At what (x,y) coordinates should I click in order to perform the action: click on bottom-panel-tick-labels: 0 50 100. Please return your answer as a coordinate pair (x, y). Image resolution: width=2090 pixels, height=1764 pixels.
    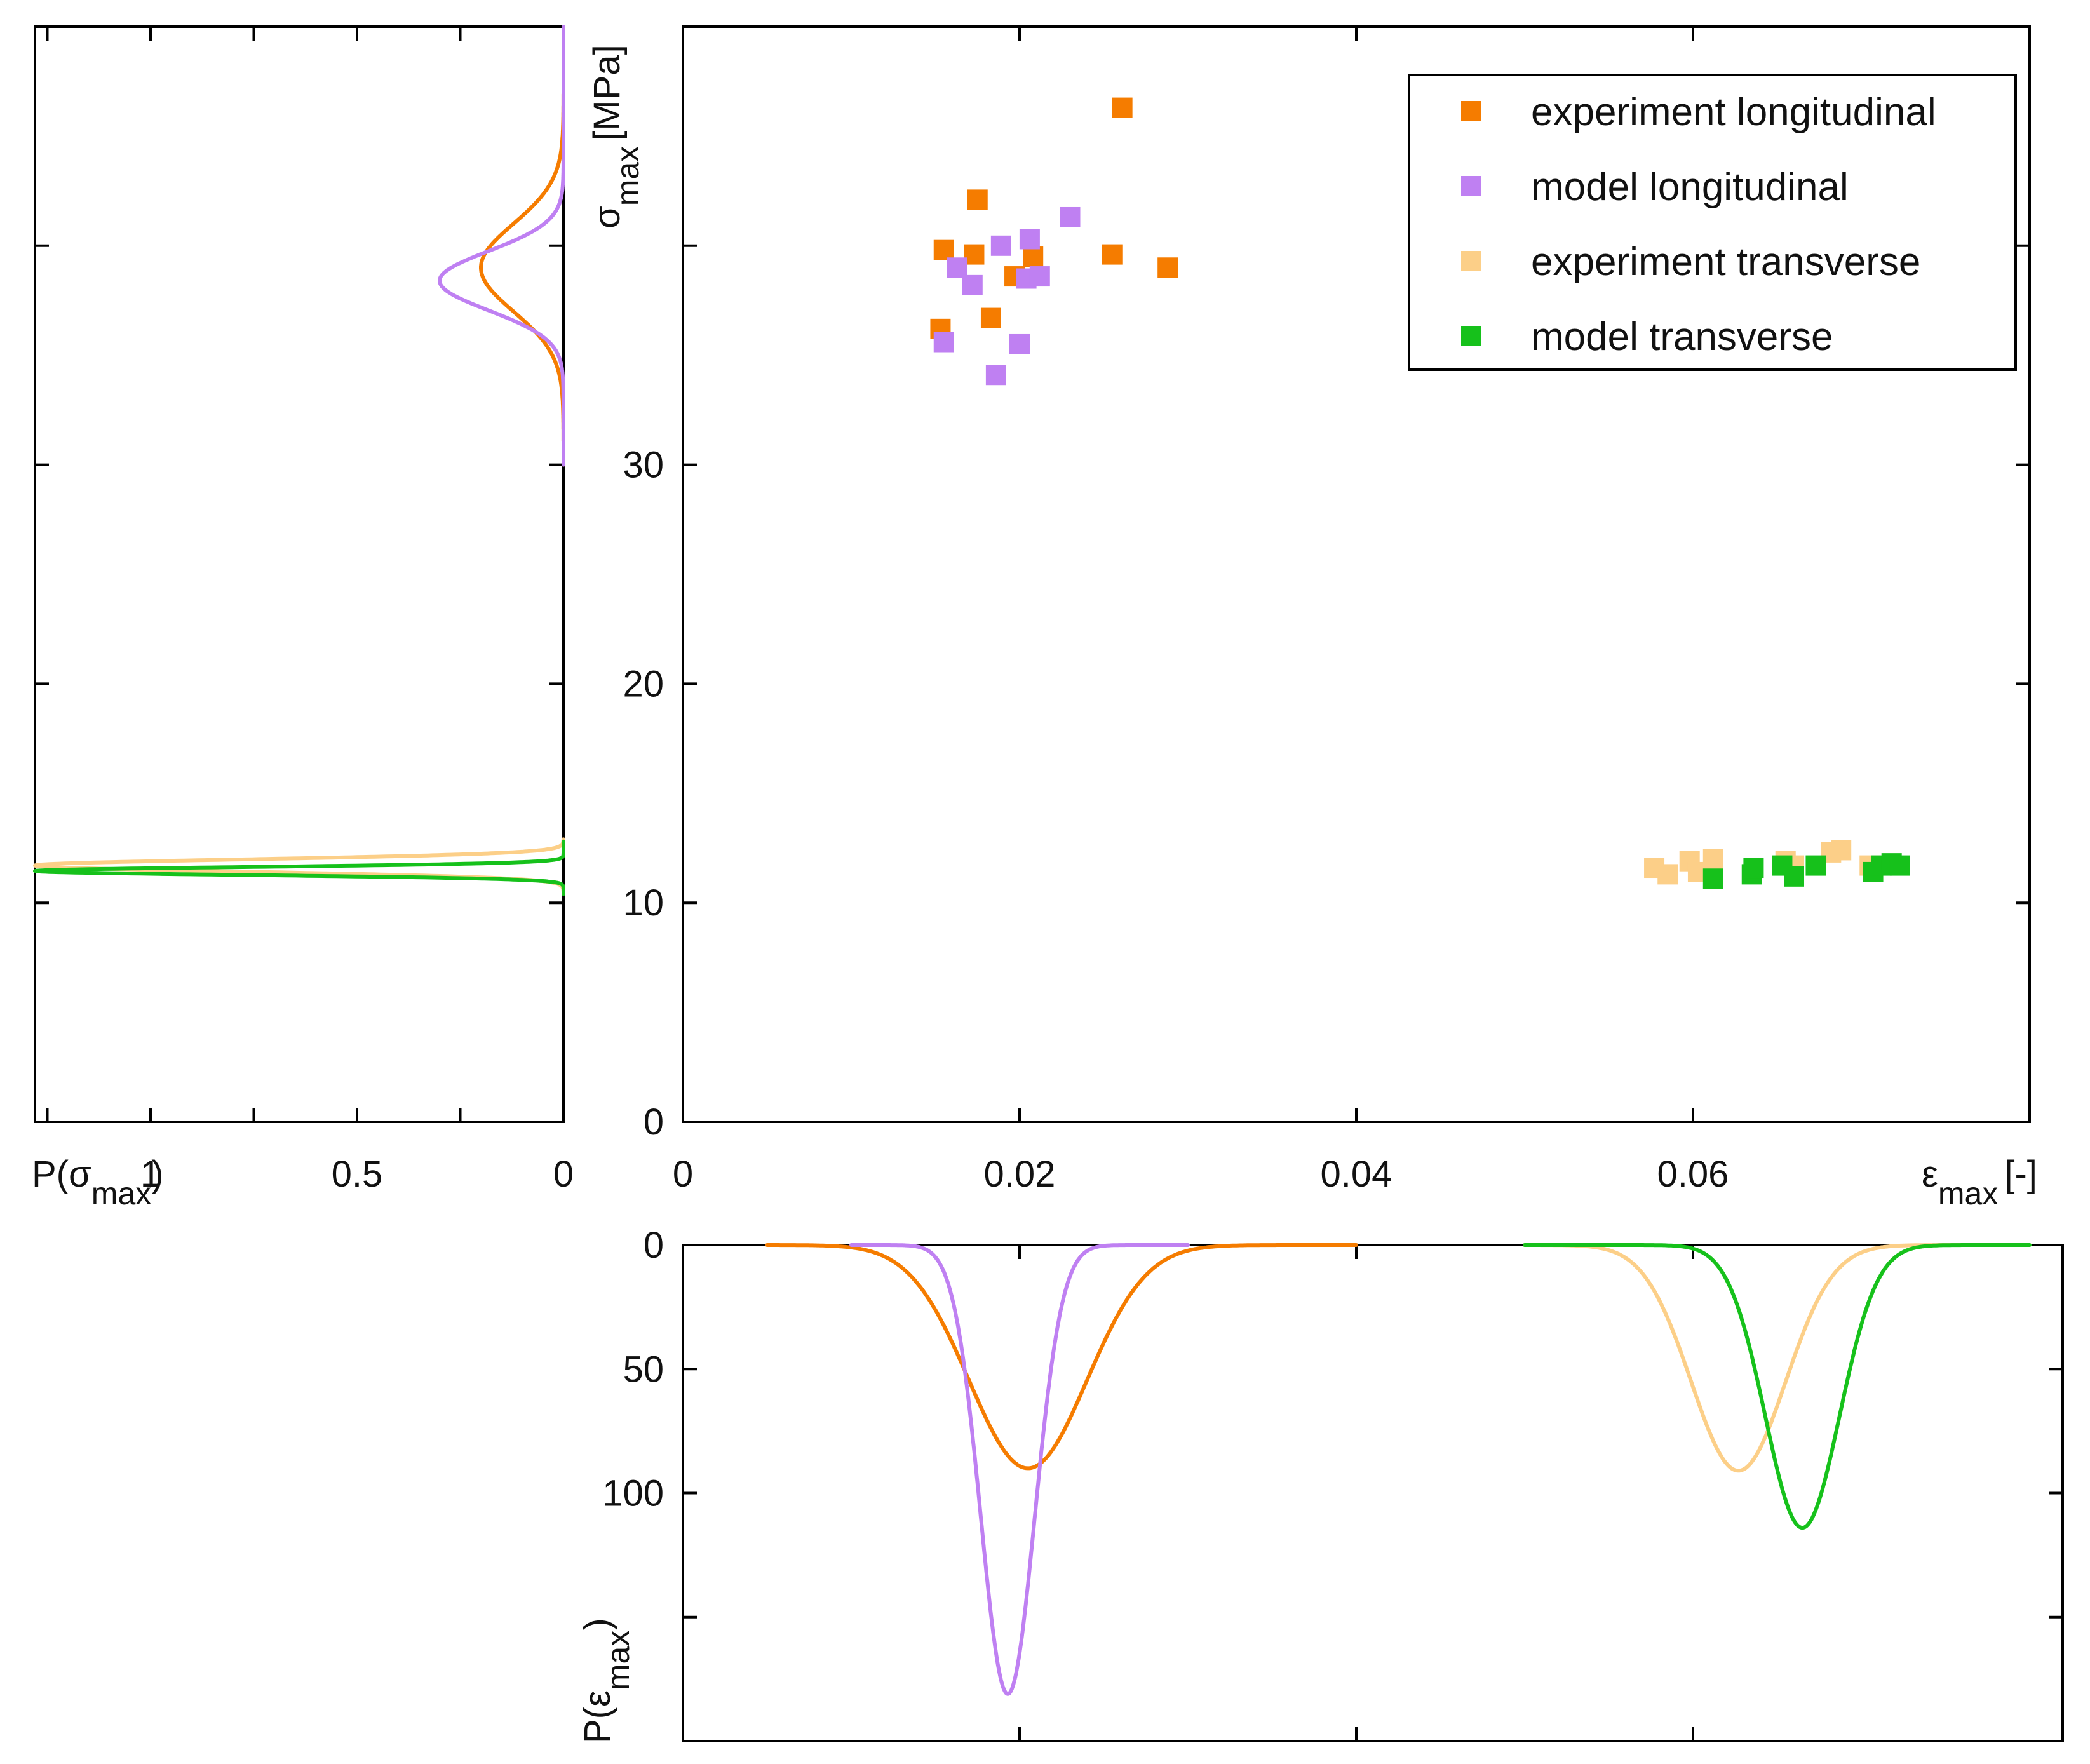
    Looking at the image, I should click on (633, 1370).